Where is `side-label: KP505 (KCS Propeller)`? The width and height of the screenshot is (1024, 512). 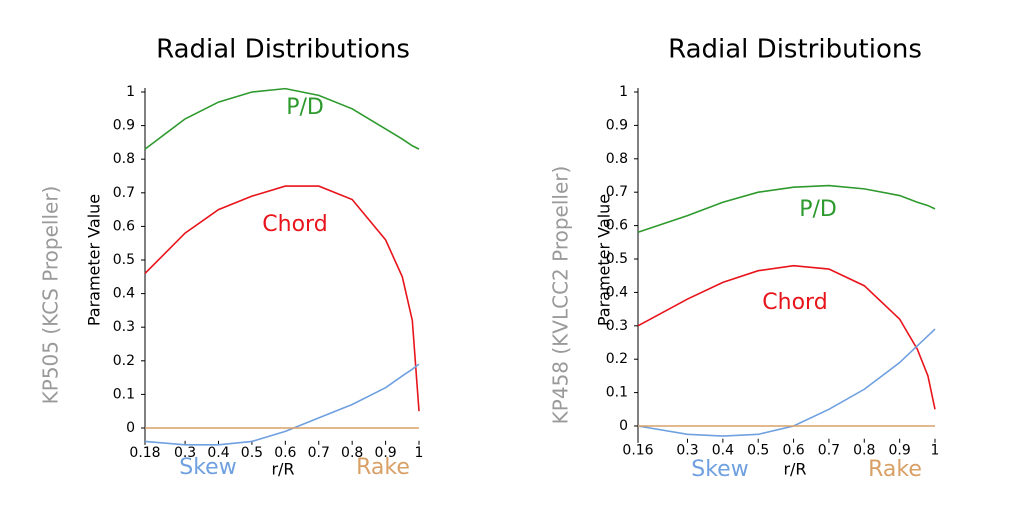 side-label: KP505 (KCS Propeller) is located at coordinates (51, 295).